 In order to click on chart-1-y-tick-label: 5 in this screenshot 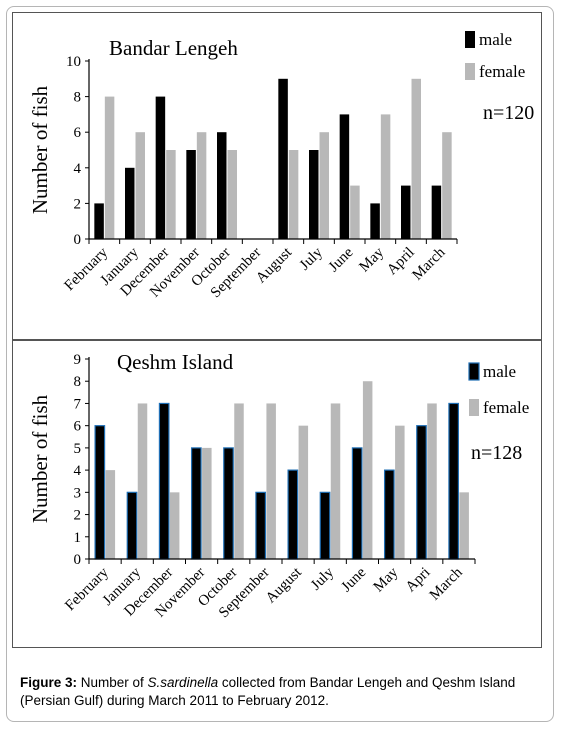, I will do `click(78, 449)`.